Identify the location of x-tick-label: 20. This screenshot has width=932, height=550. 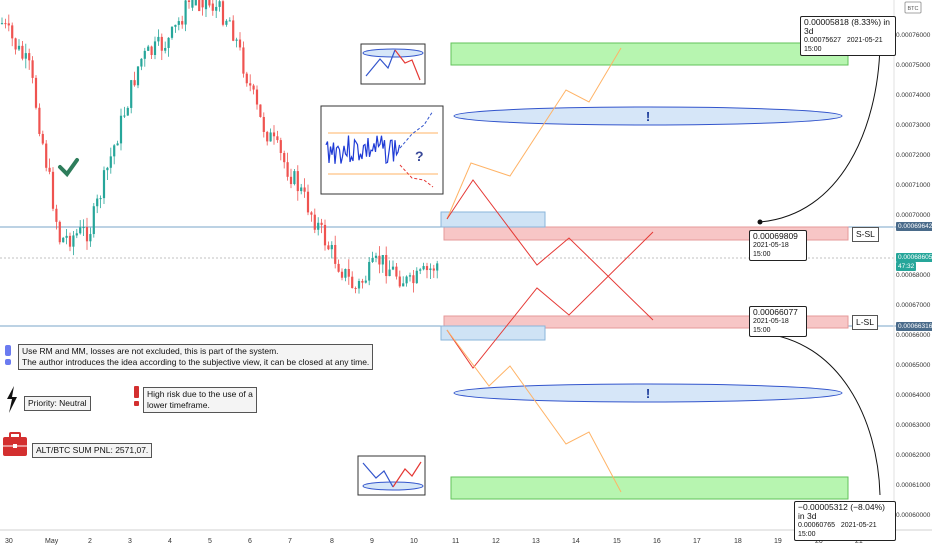
(819, 541).